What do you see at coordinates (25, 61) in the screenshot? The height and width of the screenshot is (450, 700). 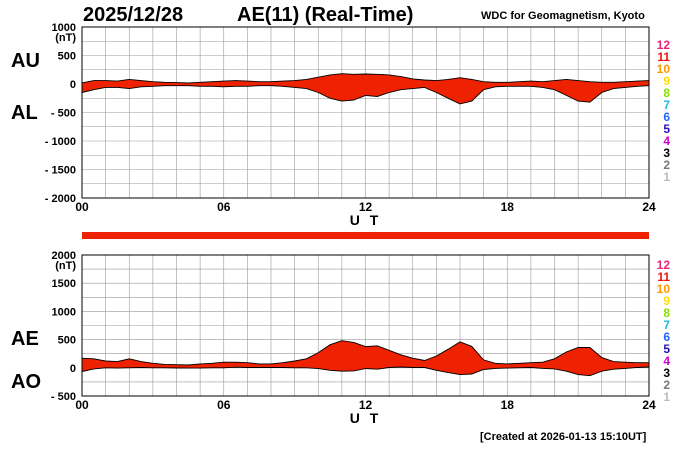 I see `au-label: AU` at bounding box center [25, 61].